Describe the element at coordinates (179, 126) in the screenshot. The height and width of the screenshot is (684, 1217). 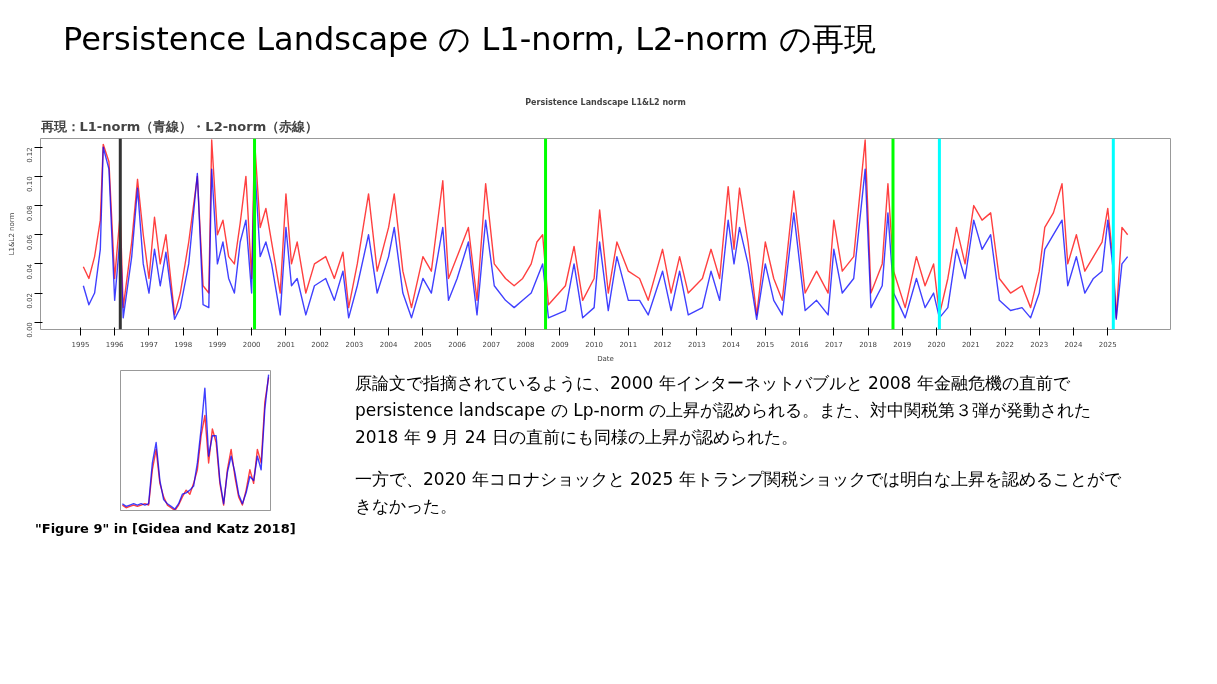
I see `chart-subtitle: 再現：L1-norm（青線）・L2-norm（赤線）` at that location.